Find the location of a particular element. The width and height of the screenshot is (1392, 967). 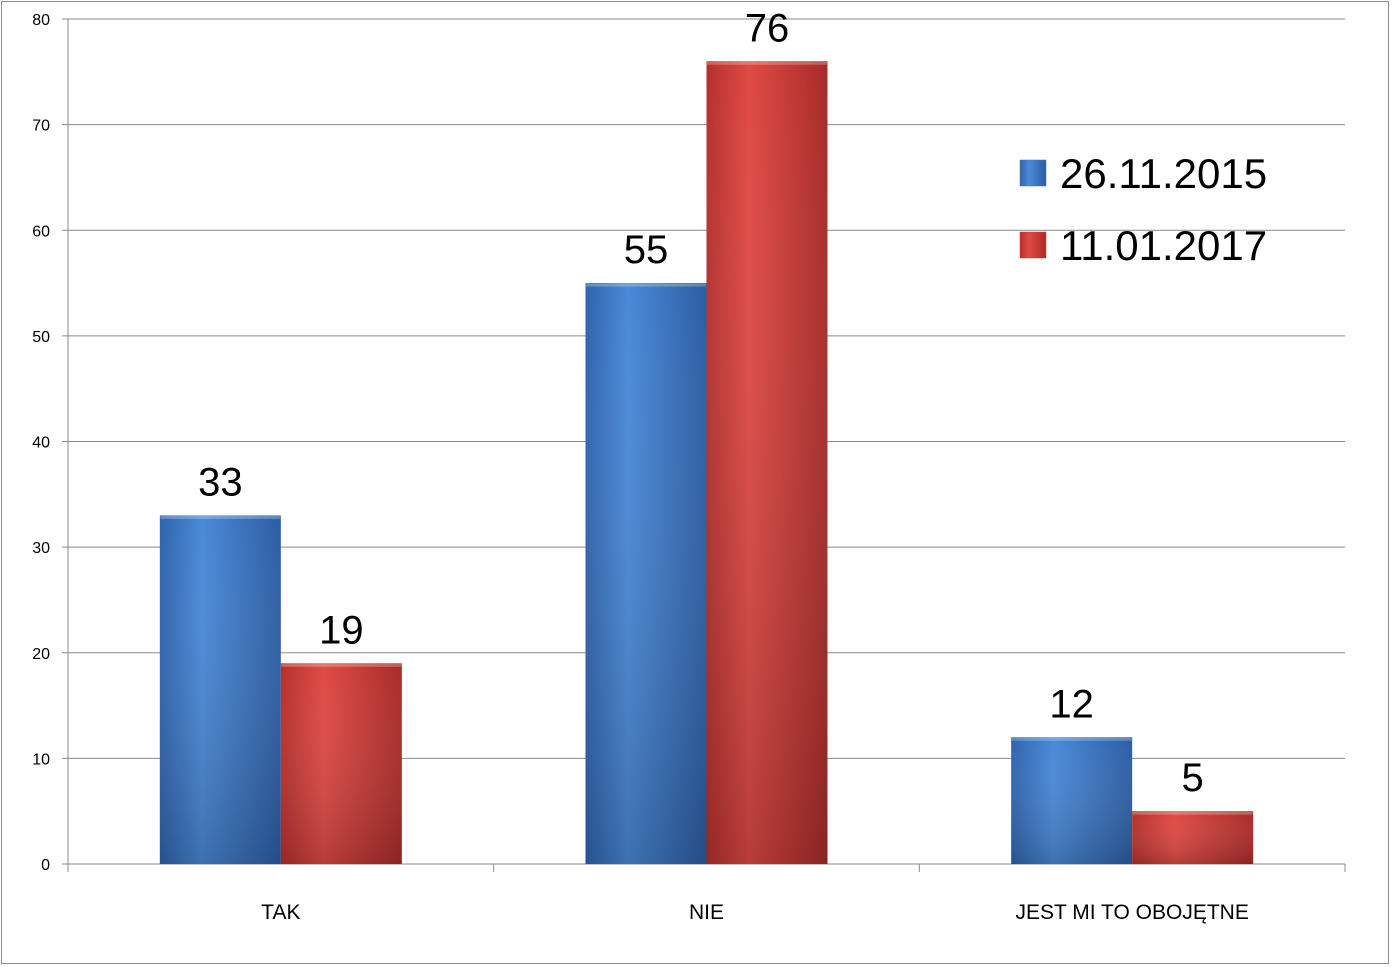

y-tick-label: 30 is located at coordinates (41, 548).